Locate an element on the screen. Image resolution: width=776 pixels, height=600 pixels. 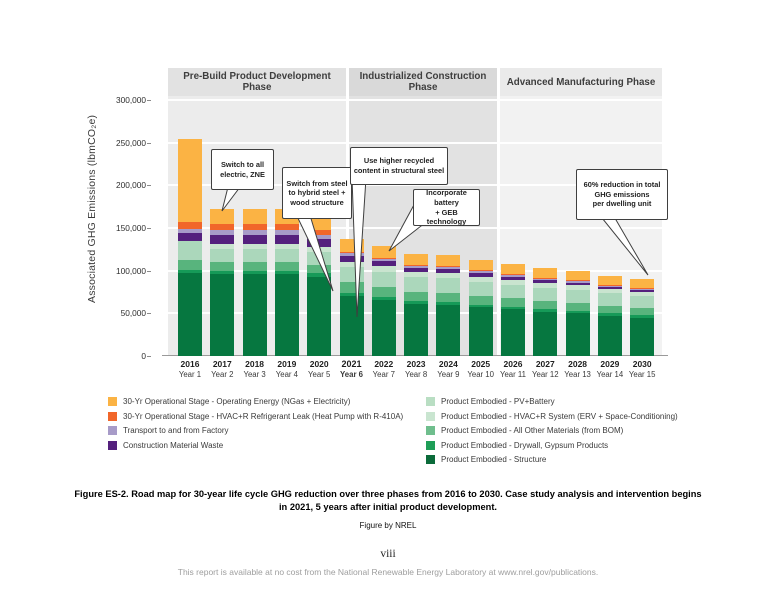
x-tick-label: 2024 Year 9 is located at coordinates (448, 369).